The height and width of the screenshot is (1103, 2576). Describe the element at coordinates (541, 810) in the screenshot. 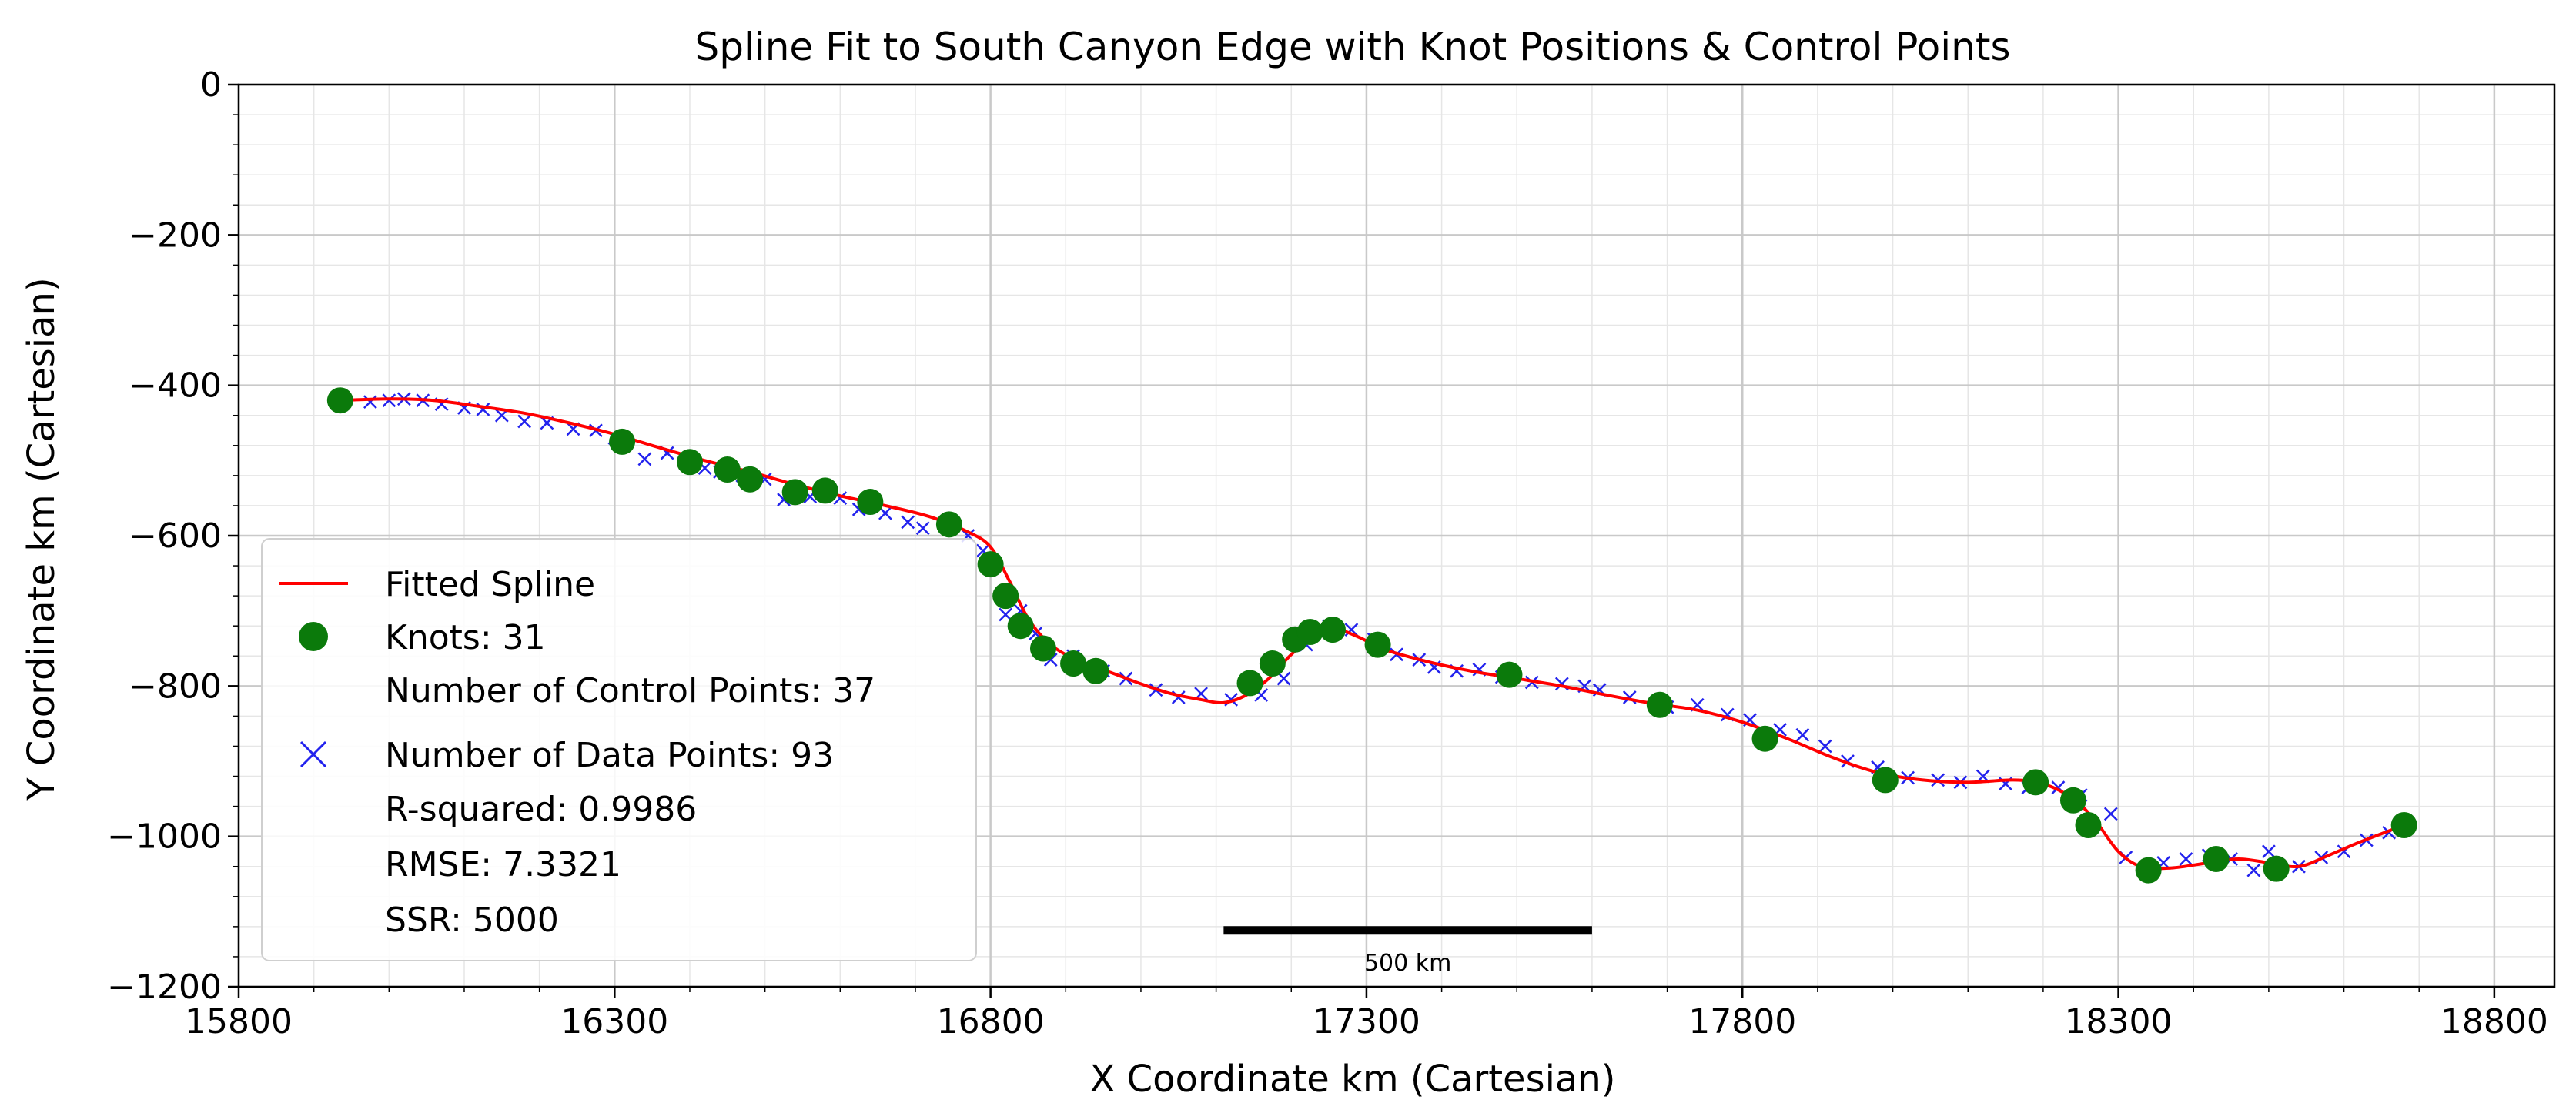

I see `legend-r-squared-label: R-squared: 0.9986` at that location.